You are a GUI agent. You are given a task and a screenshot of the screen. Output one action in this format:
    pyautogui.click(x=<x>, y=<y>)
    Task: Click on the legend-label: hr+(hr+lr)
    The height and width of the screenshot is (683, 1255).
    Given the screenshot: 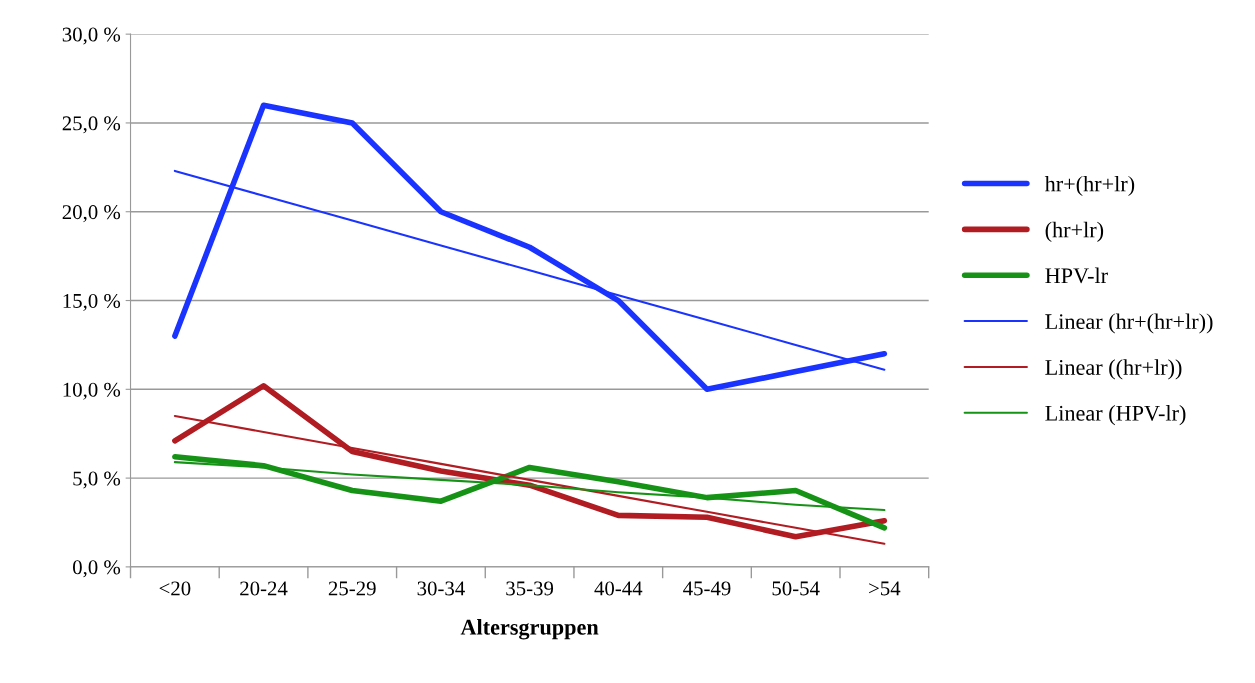 What is the action you would take?
    pyautogui.click(x=1089, y=186)
    